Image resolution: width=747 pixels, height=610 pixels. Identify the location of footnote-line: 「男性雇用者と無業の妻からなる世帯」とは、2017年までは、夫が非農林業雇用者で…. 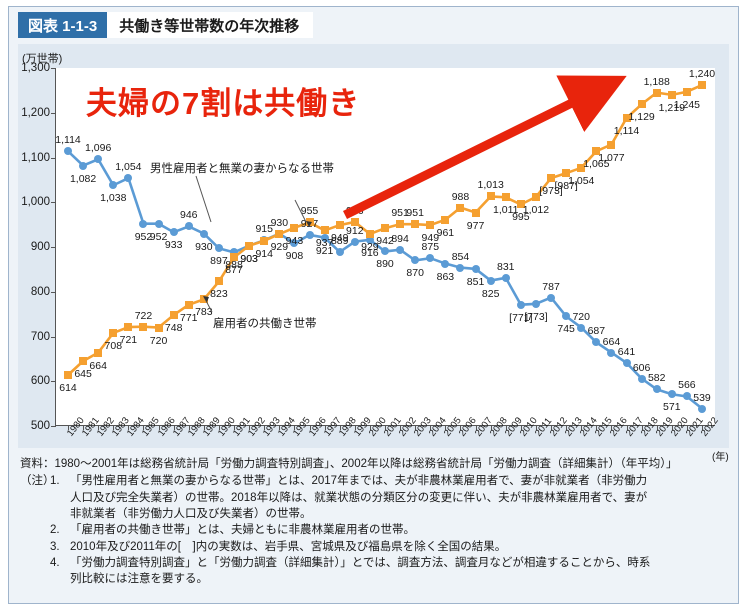
(359, 481).